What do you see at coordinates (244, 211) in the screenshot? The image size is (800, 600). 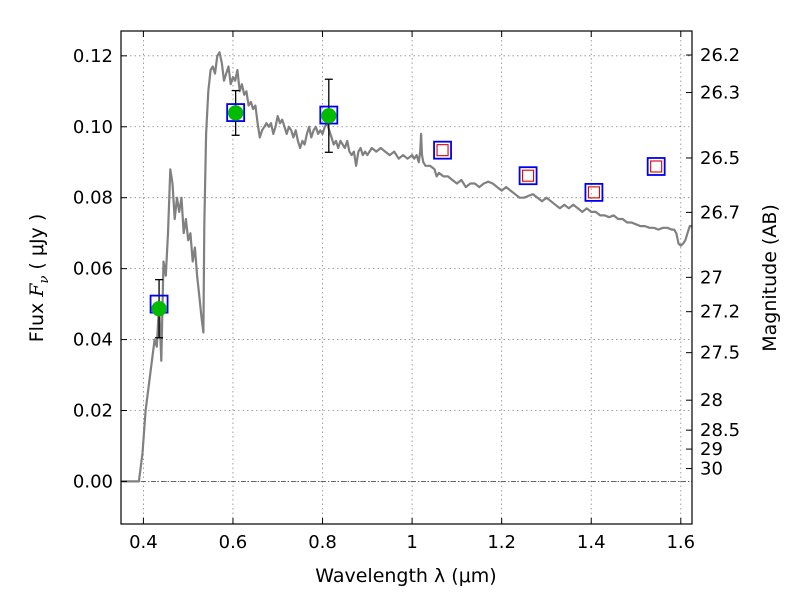 I see `detection-points` at bounding box center [244, 211].